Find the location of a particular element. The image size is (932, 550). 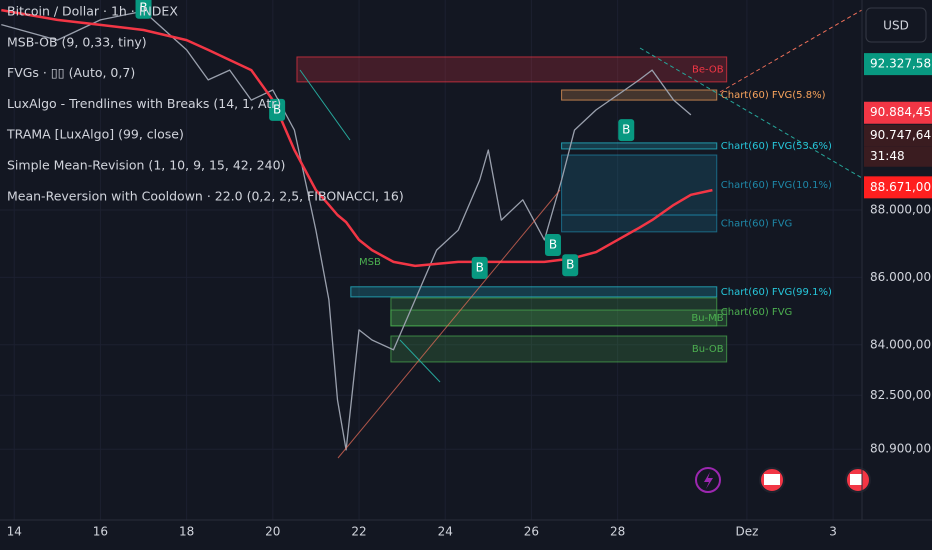

x-tick-label: 24 is located at coordinates (445, 532).